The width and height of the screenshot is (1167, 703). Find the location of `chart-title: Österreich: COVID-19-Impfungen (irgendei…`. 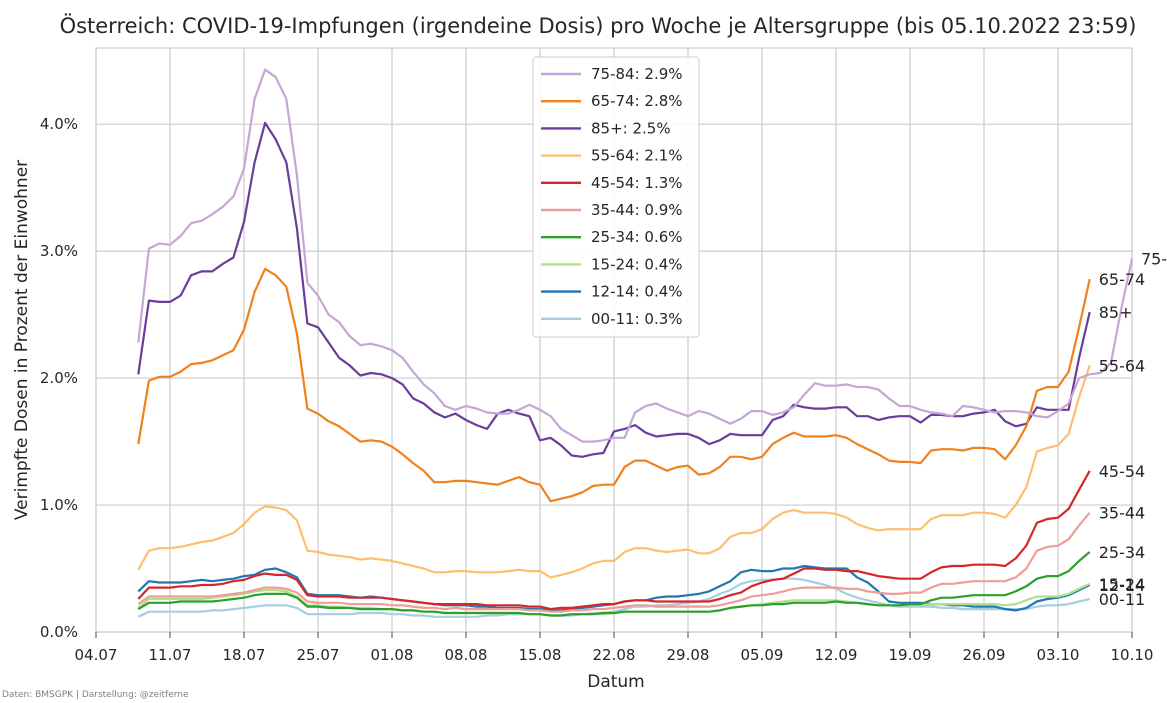

chart-title: Österreich: COVID-19-Impfungen (irgendei… is located at coordinates (598, 25).